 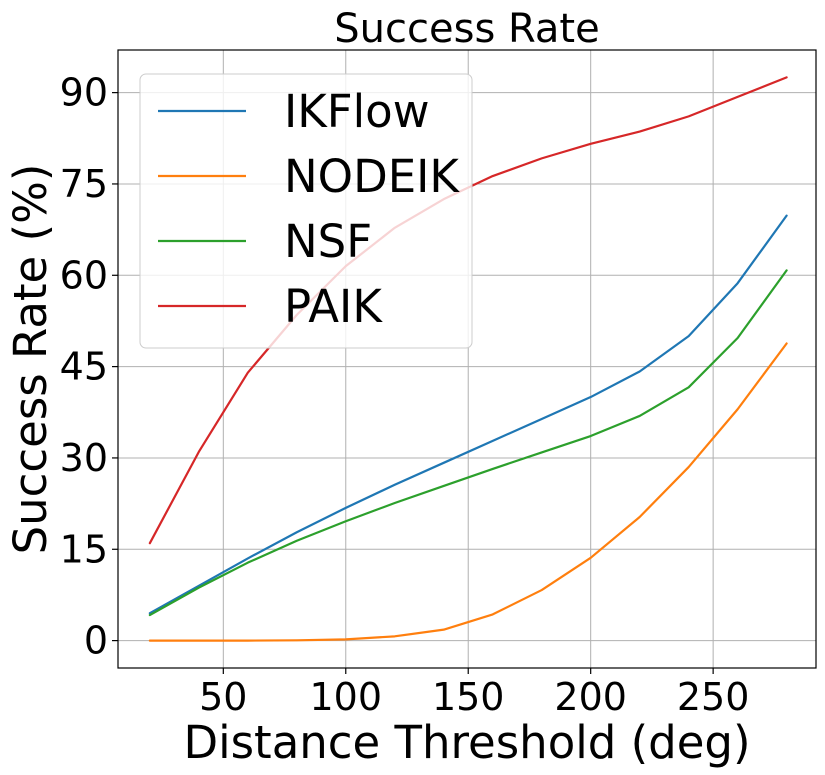 What do you see at coordinates (328, 241) in the screenshot?
I see `legend-label-nsf: NSF` at bounding box center [328, 241].